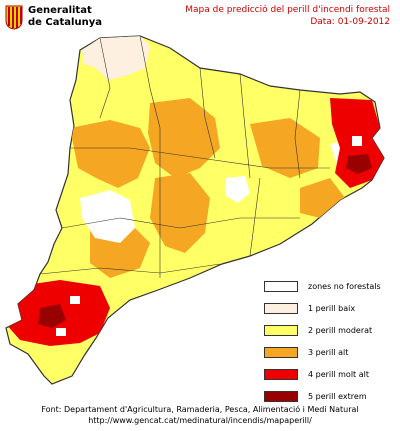  I want to click on zone-low-risk, so click(116, 58).